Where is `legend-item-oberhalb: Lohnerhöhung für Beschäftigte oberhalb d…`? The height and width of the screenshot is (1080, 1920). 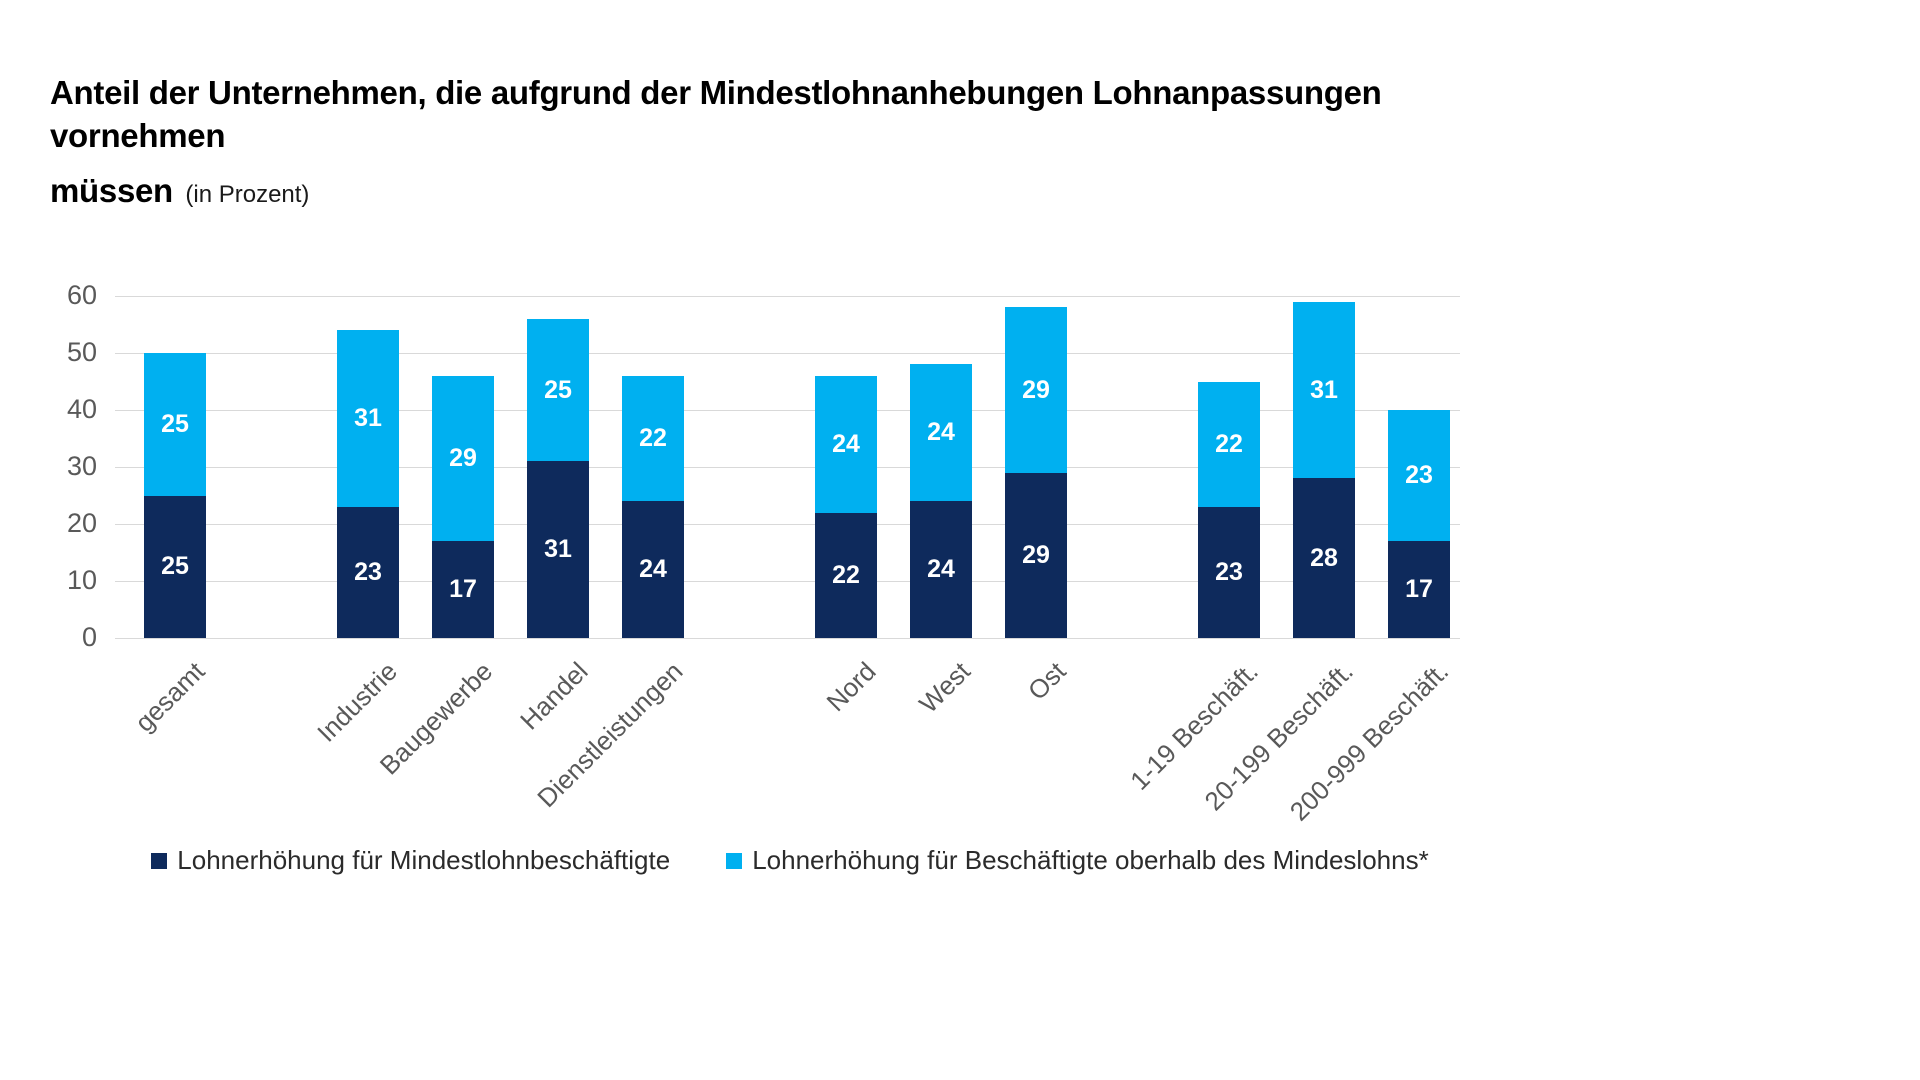
legend-item-oberhalb: Lohnerhöhung für Beschäftigte oberhalb d… is located at coordinates (1077, 860).